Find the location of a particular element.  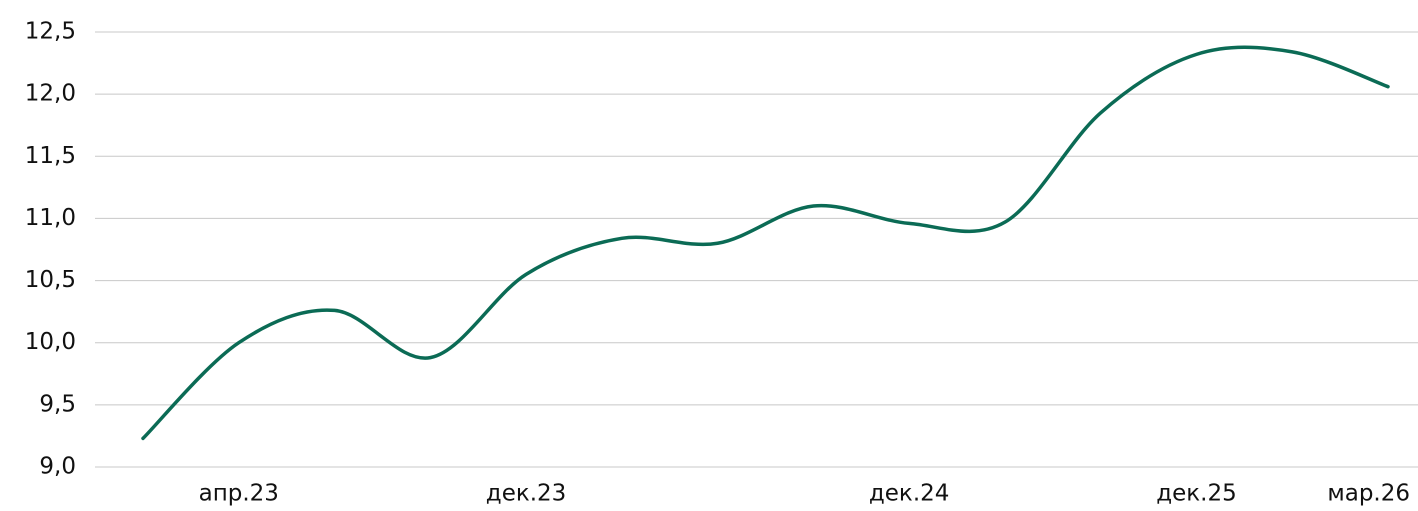

y-tick-label: 9,5 is located at coordinates (57, 404).